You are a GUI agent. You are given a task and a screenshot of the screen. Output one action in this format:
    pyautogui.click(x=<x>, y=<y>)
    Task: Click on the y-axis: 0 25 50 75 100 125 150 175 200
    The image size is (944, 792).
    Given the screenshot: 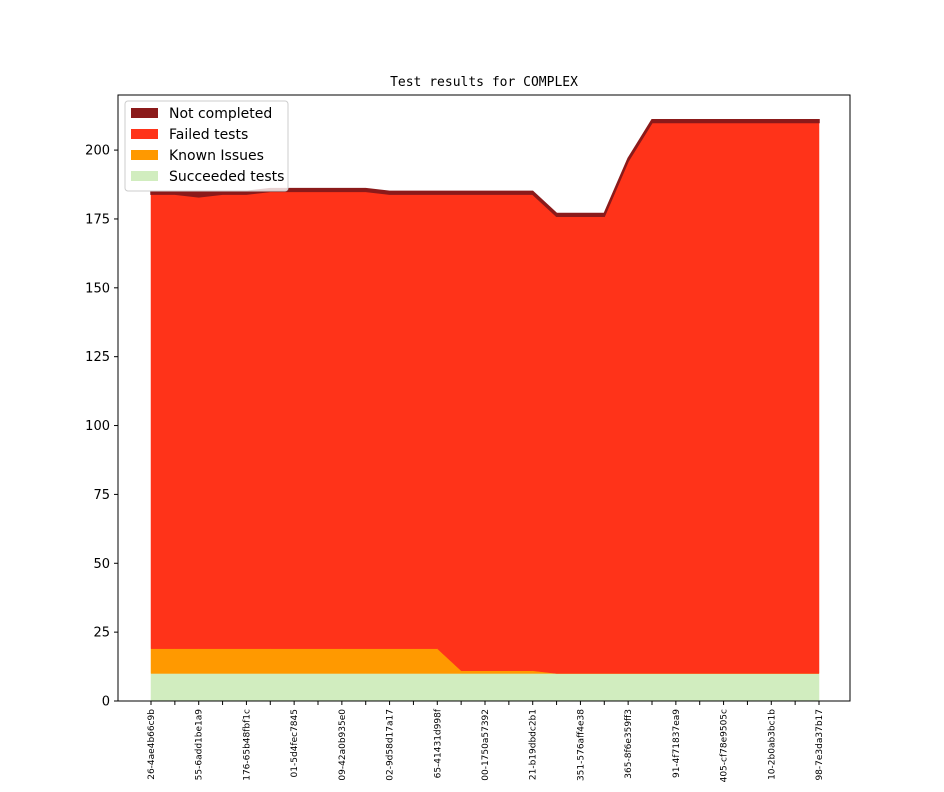 What is the action you would take?
    pyautogui.click(x=101, y=427)
    